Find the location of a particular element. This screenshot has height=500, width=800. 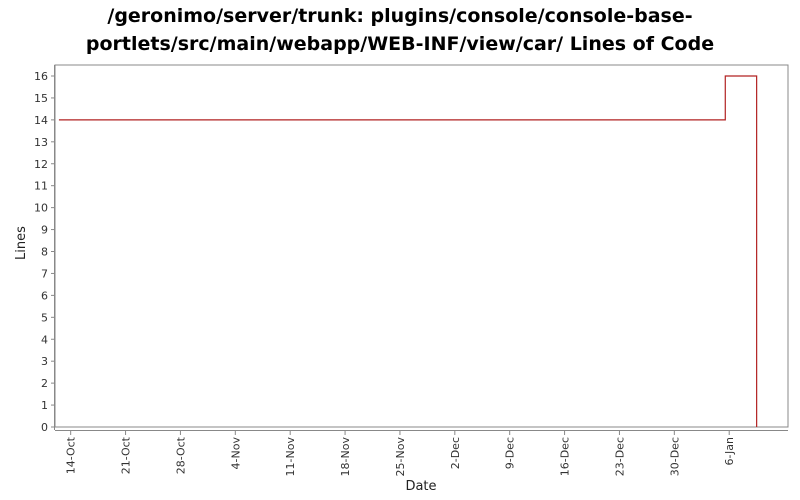

y-tick-label: 16 is located at coordinates (41, 76).